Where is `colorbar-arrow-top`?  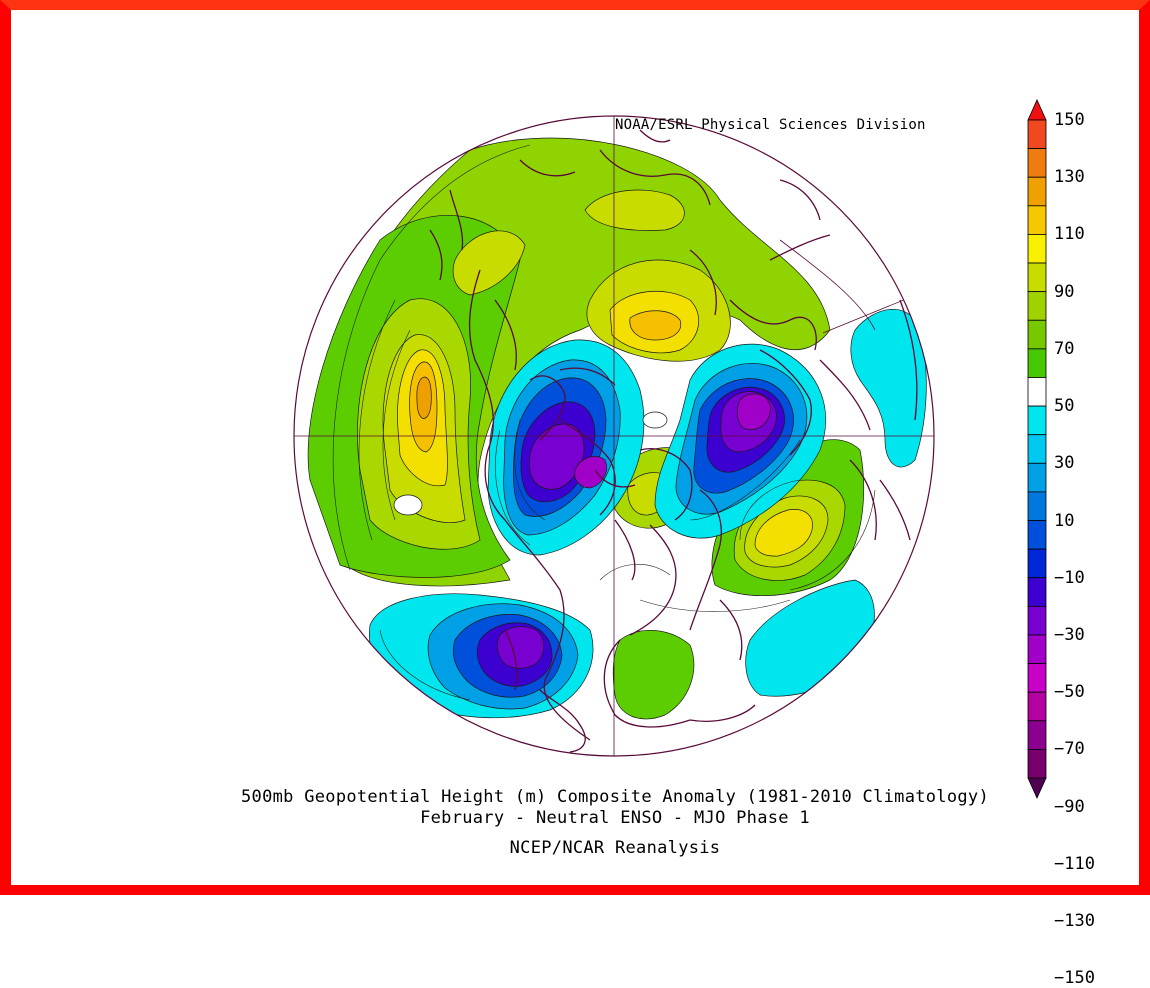 colorbar-arrow-top is located at coordinates (1037, 110).